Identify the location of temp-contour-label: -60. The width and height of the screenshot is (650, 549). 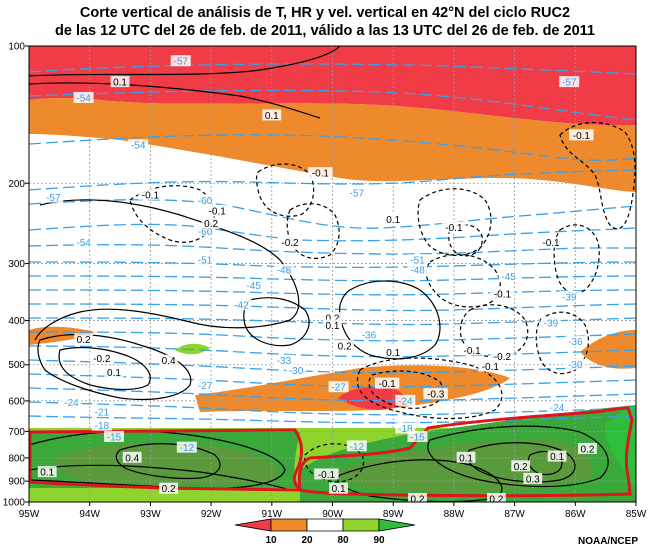
(205, 232).